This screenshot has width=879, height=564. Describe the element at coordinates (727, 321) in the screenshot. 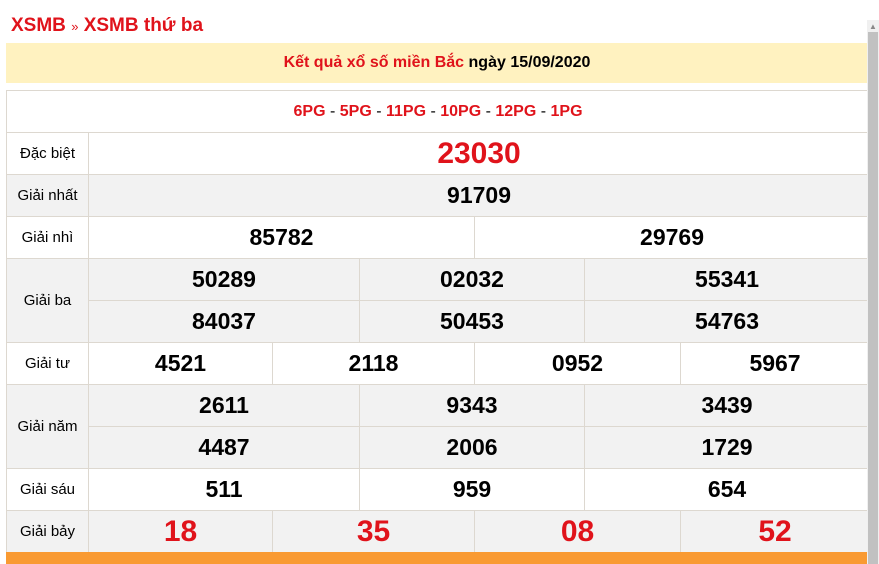

I see `prize-number: 54763` at that location.